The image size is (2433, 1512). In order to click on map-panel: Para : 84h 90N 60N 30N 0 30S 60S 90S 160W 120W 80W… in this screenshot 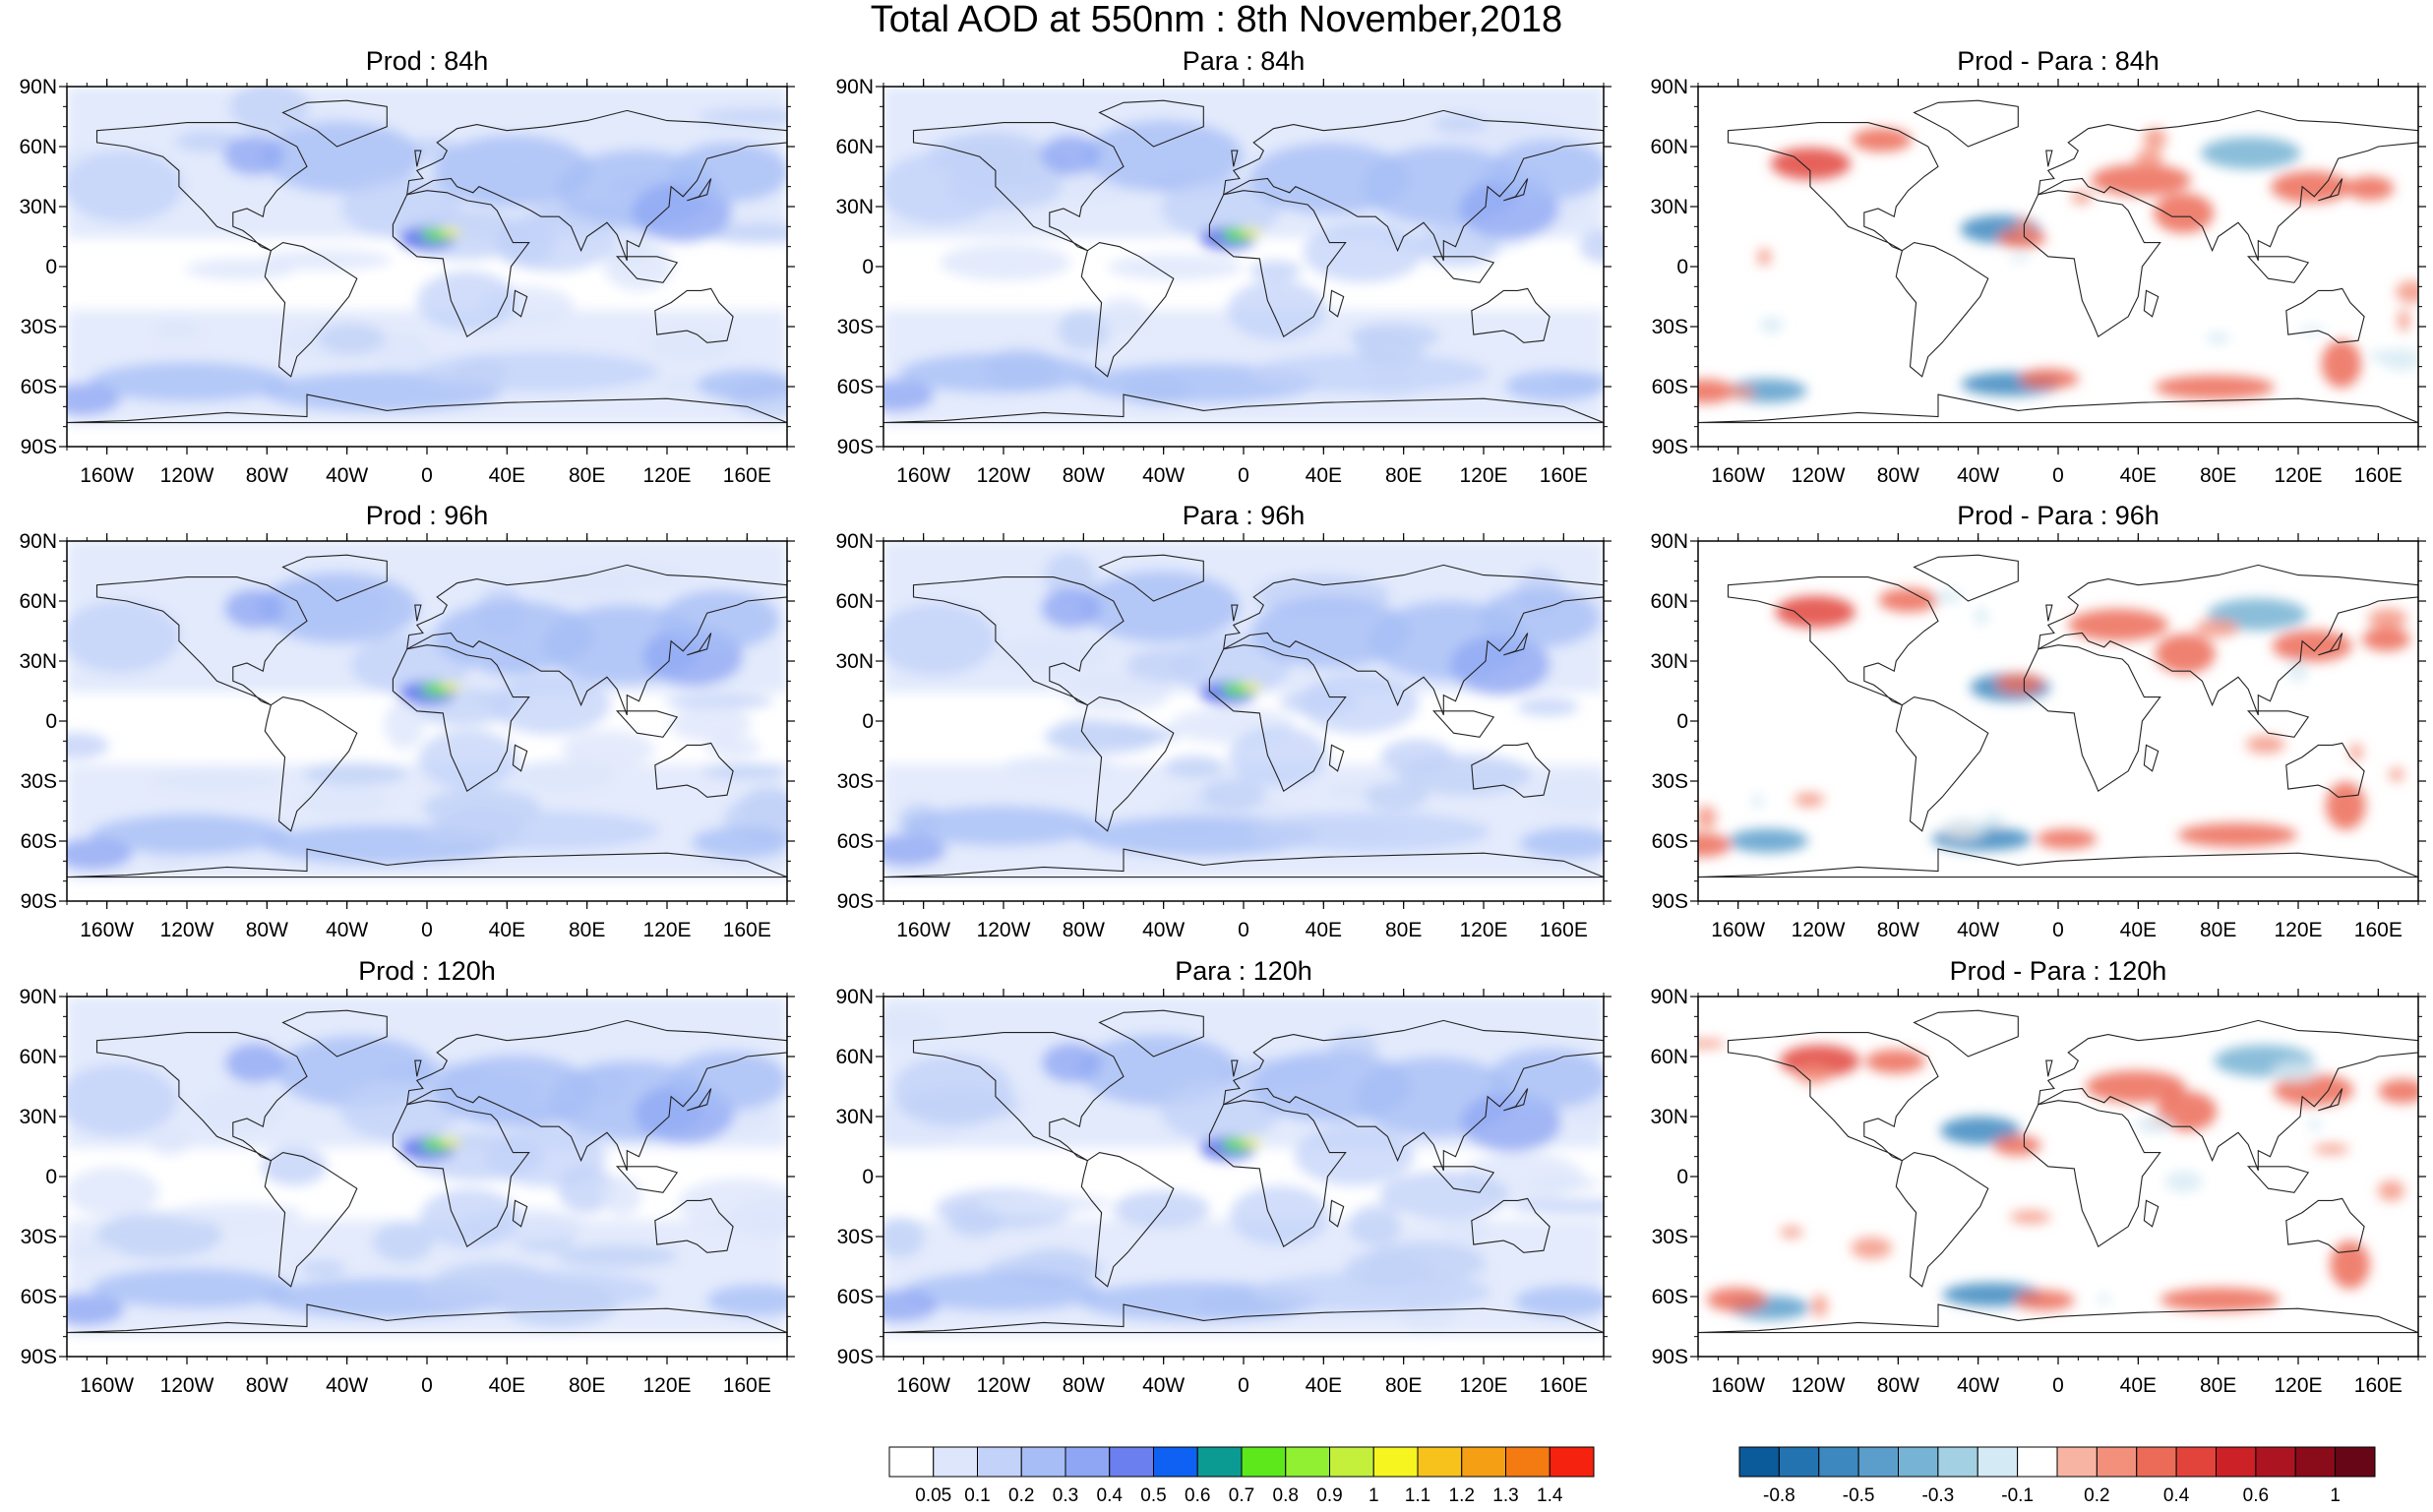, I will do `click(1233, 274)`.